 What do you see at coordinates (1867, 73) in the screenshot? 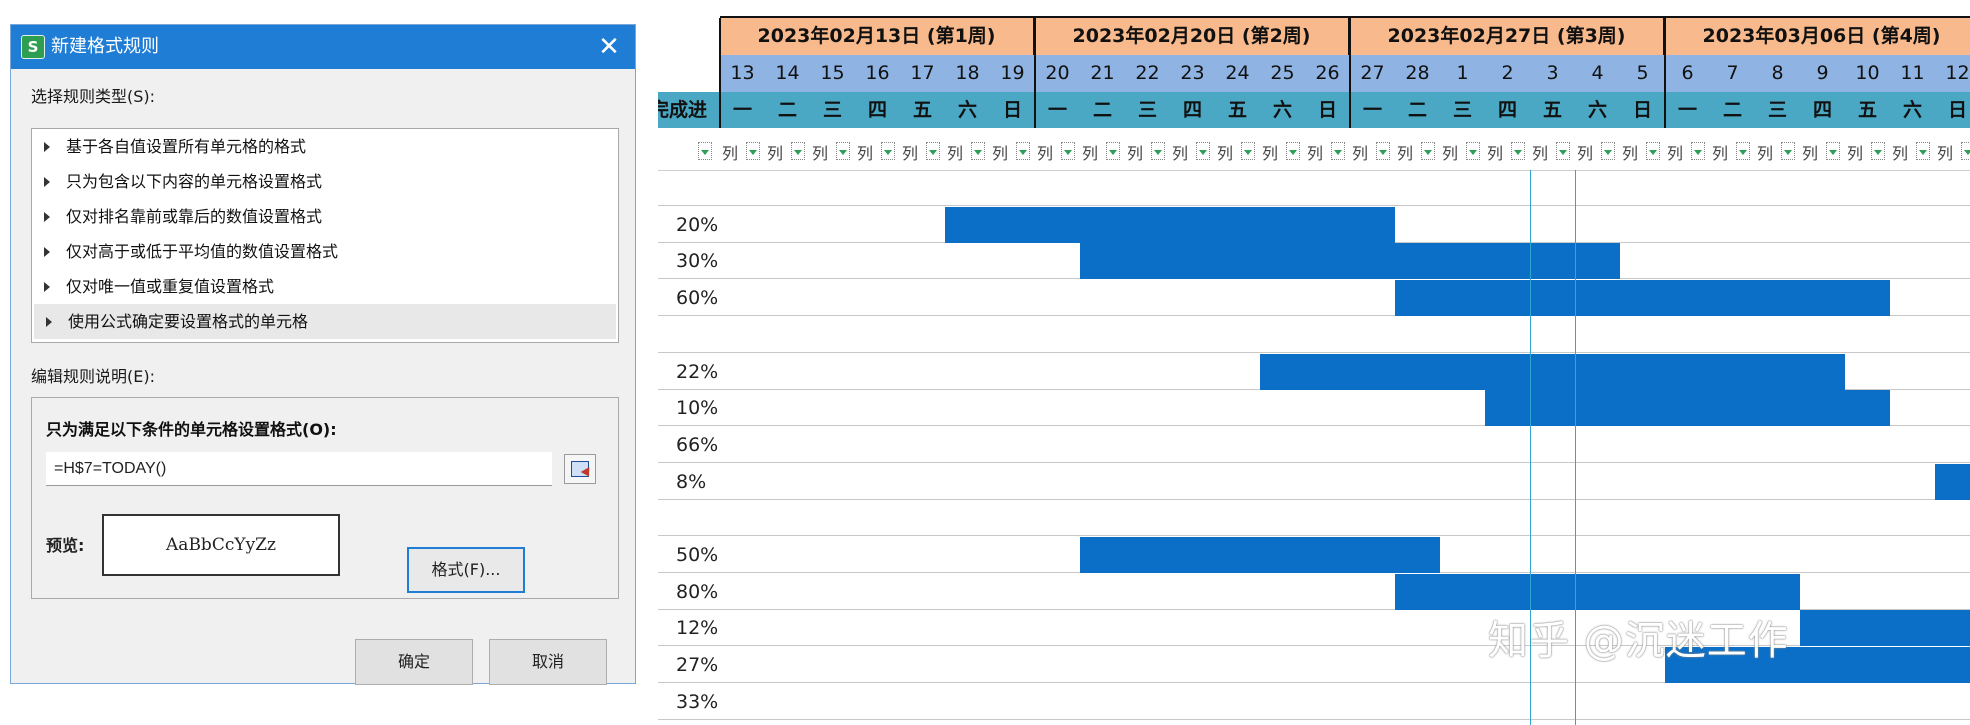
I see `day-number-cell: 10` at bounding box center [1867, 73].